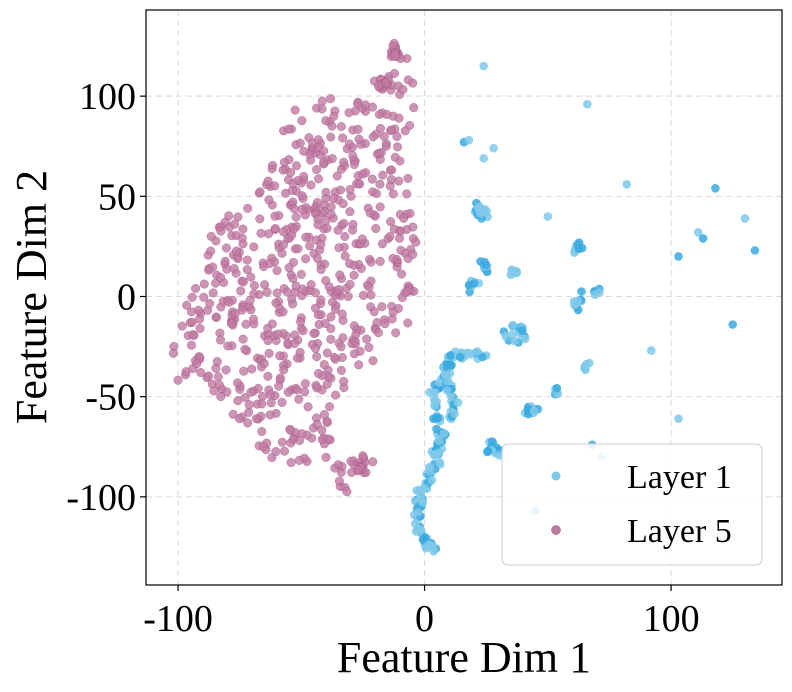 This screenshot has height=692, width=792. What do you see at coordinates (101, 498) in the screenshot?
I see `y-tick-label: -100` at bounding box center [101, 498].